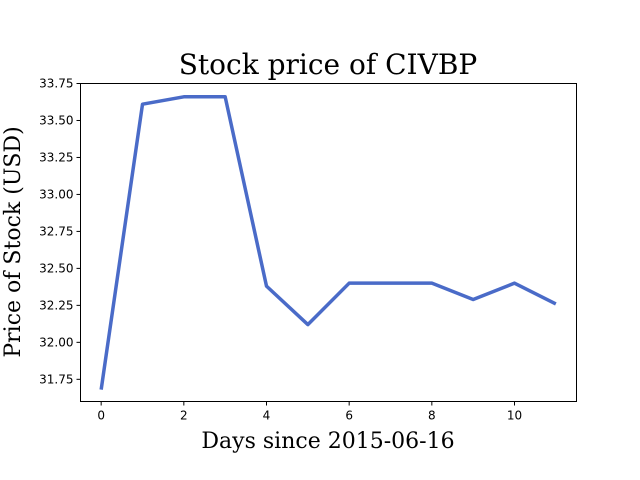 This screenshot has height=480, width=640. What do you see at coordinates (267, 416) in the screenshot?
I see `x-tick-label: 4` at bounding box center [267, 416].